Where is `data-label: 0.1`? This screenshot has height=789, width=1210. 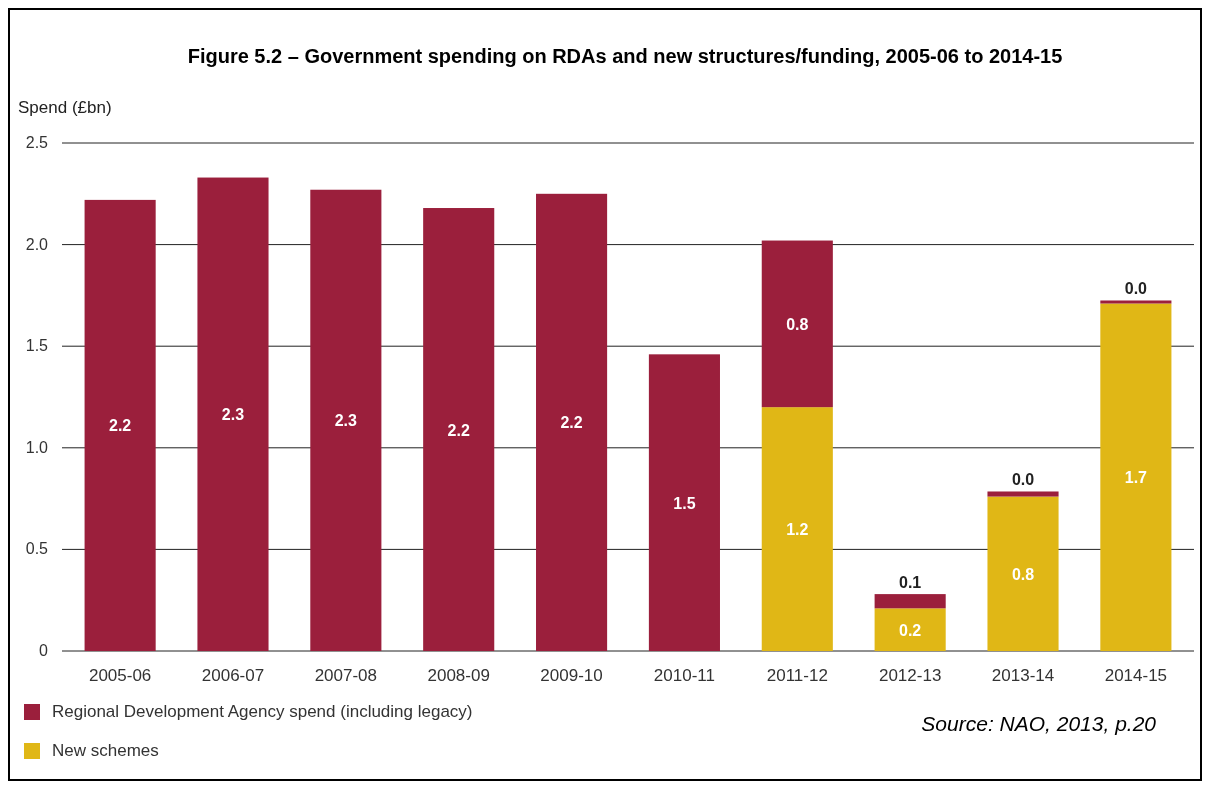
data-label: 0.1 is located at coordinates (910, 583).